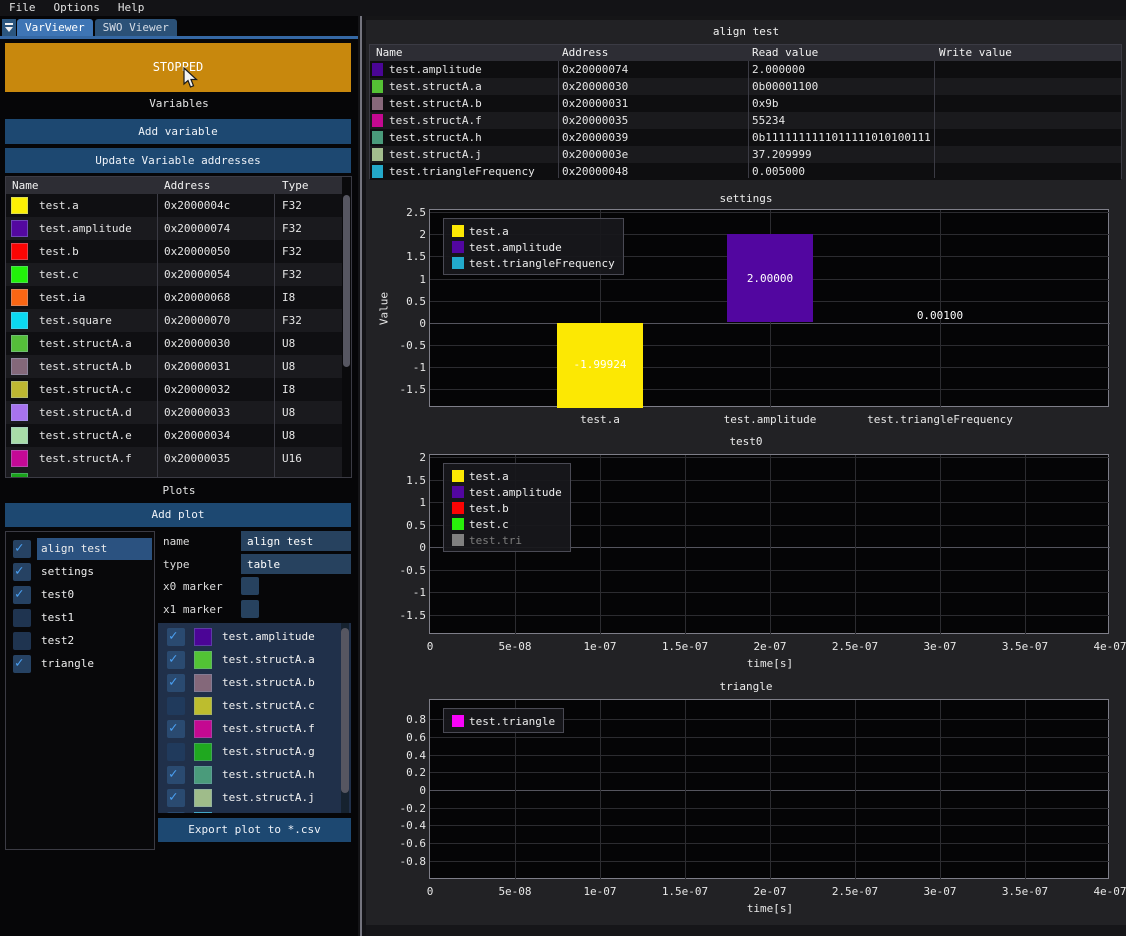 Image resolution: width=1126 pixels, height=936 pixels. Describe the element at coordinates (503, 721) in the screenshot. I see `legend-entry-test-triangle: test.triangle` at that location.